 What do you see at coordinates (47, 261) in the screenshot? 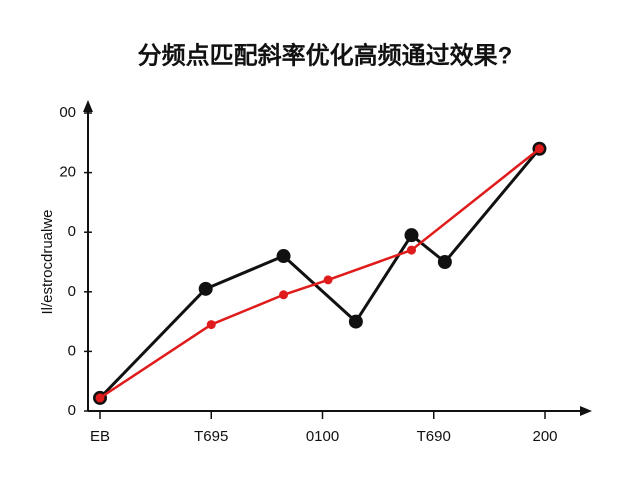
I see `y-axis-title: Il/estrocdrualwe` at bounding box center [47, 261].